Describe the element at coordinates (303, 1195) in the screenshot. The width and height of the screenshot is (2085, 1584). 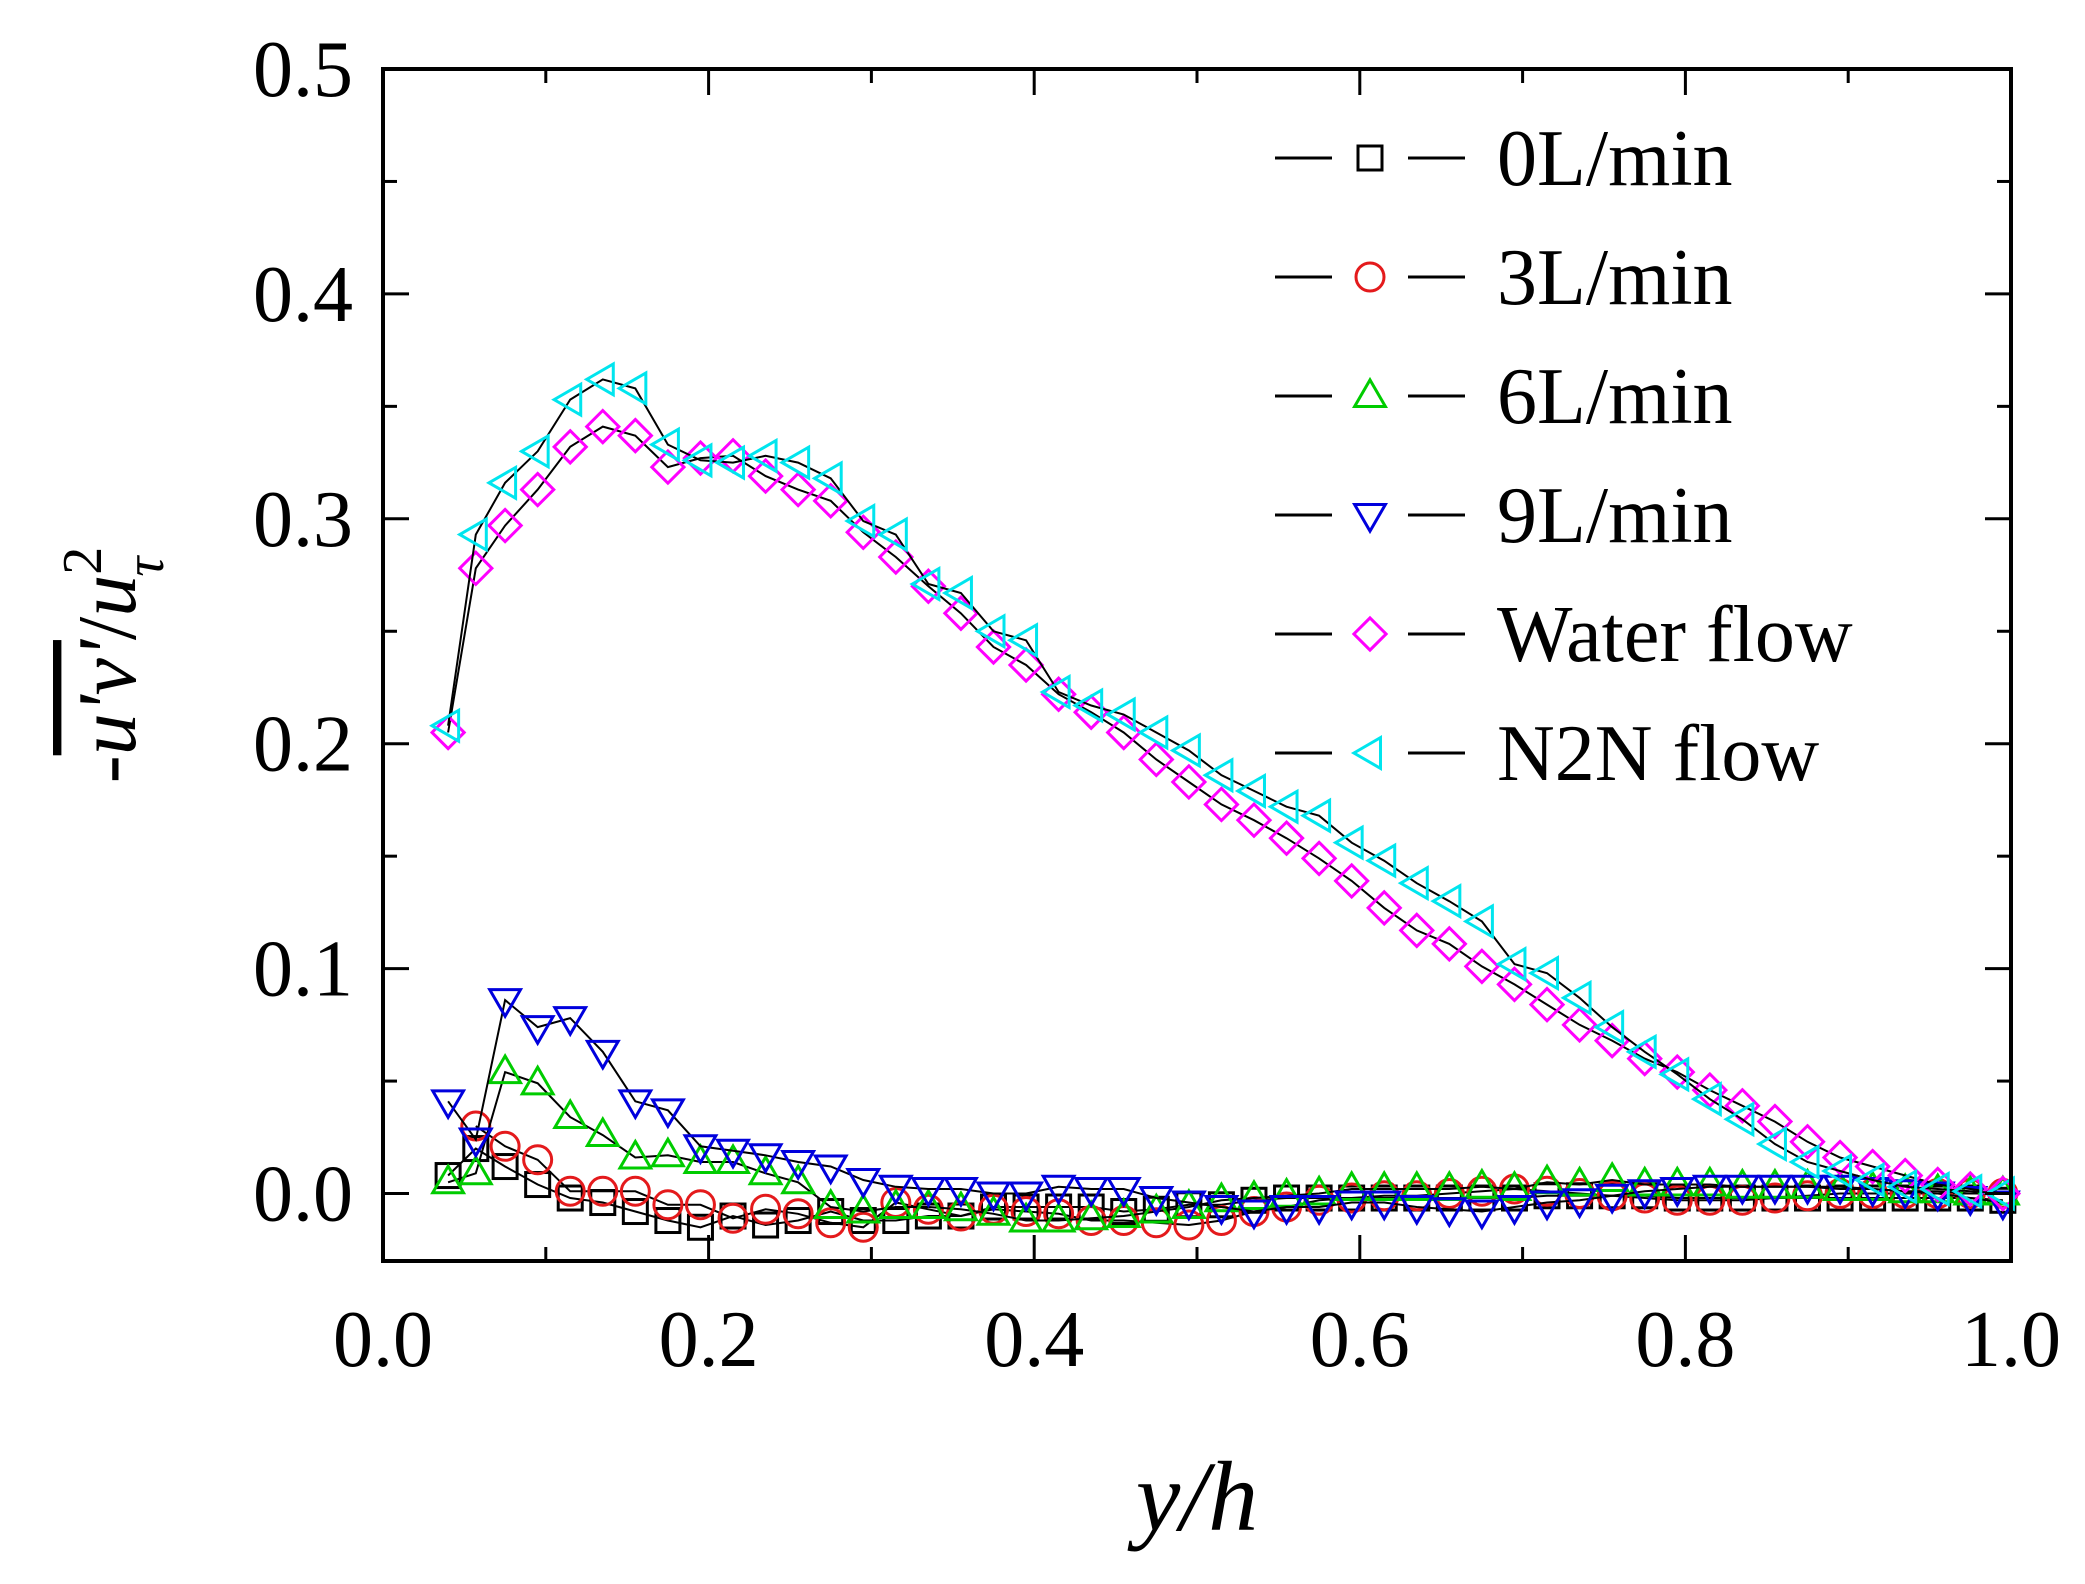
I see `y-tick-label: 0.0` at that location.